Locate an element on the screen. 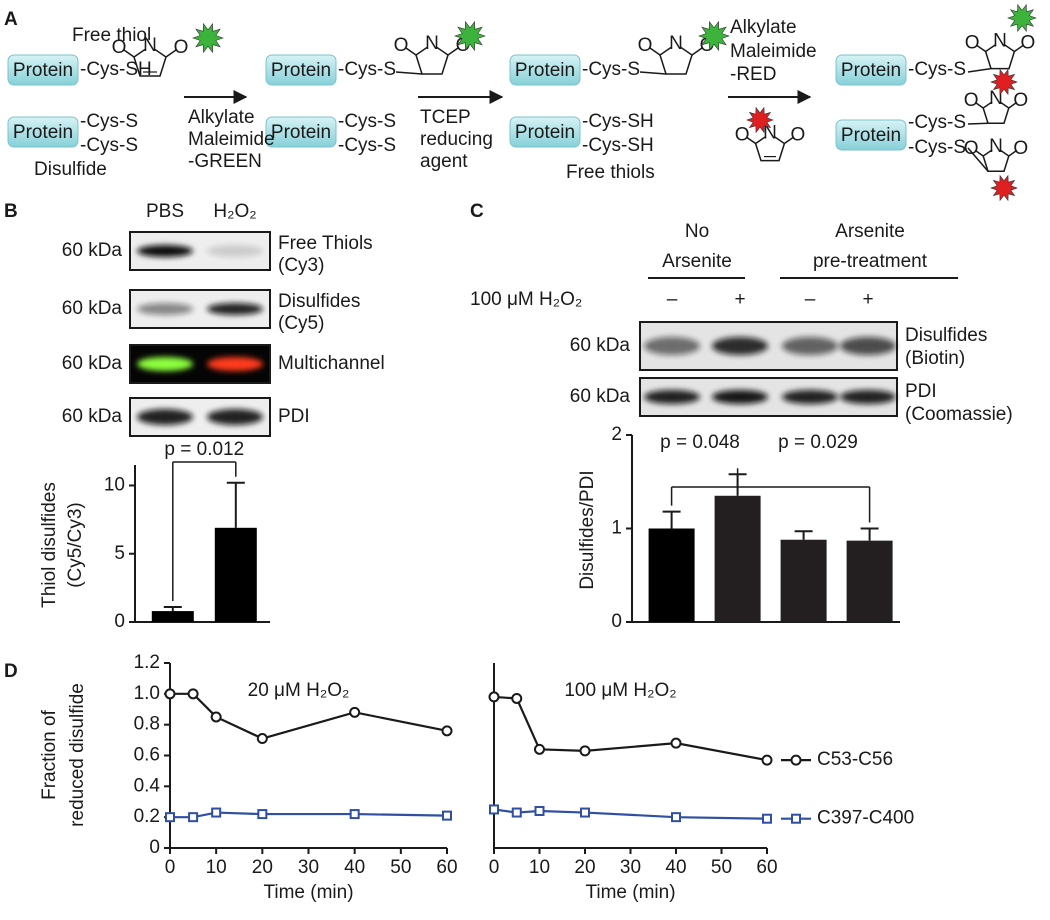 The image size is (1050, 920). y-tick-label: 0 is located at coordinates (616, 621).